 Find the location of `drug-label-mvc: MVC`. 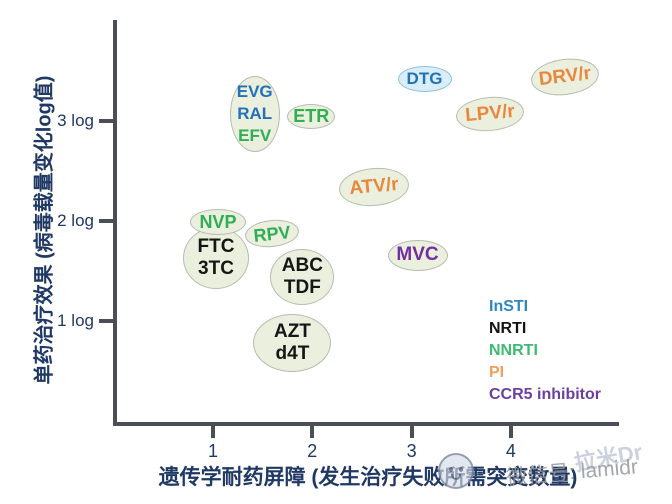

drug-label-mvc: MVC is located at coordinates (417, 254).